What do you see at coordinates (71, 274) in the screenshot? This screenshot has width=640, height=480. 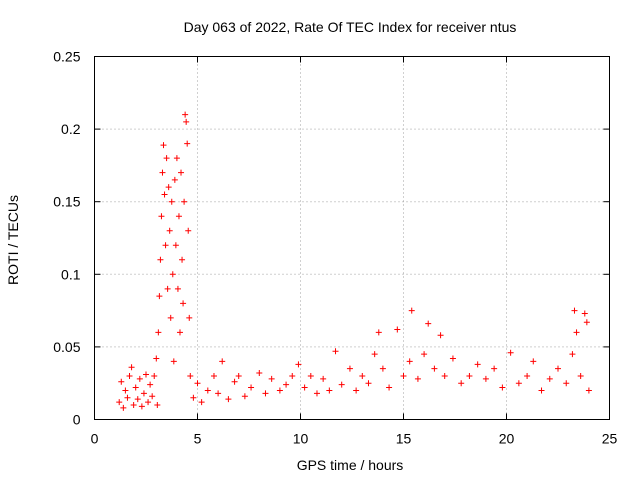 I see `y-tick-label: 0.1` at bounding box center [71, 274].